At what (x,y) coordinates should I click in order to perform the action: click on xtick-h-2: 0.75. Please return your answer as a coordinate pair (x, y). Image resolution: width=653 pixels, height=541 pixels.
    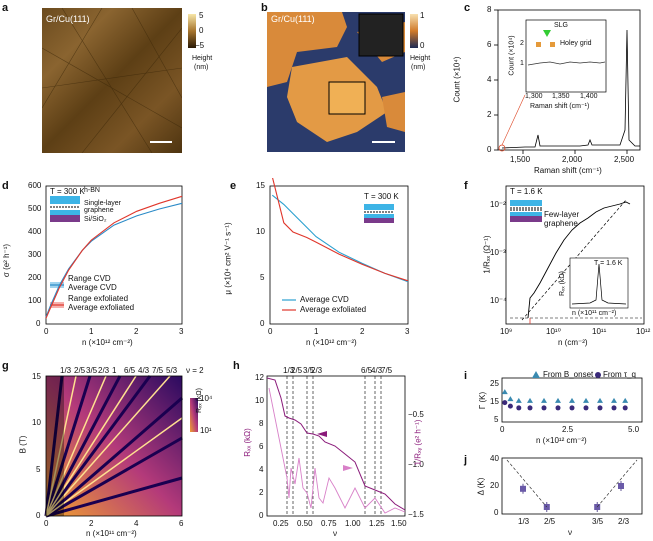
    Looking at the image, I should click on (329, 523).